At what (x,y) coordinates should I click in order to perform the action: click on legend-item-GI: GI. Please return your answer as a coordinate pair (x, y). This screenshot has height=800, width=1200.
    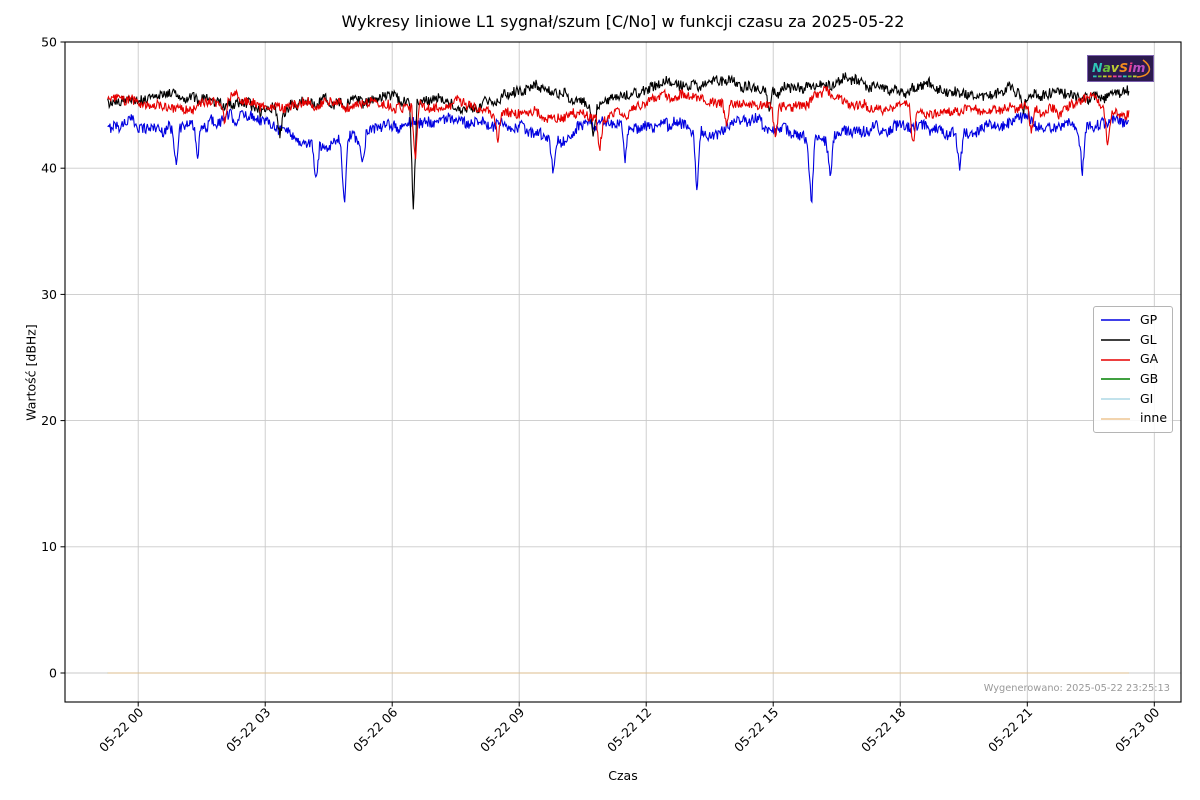
    Looking at the image, I should click on (1136, 399).